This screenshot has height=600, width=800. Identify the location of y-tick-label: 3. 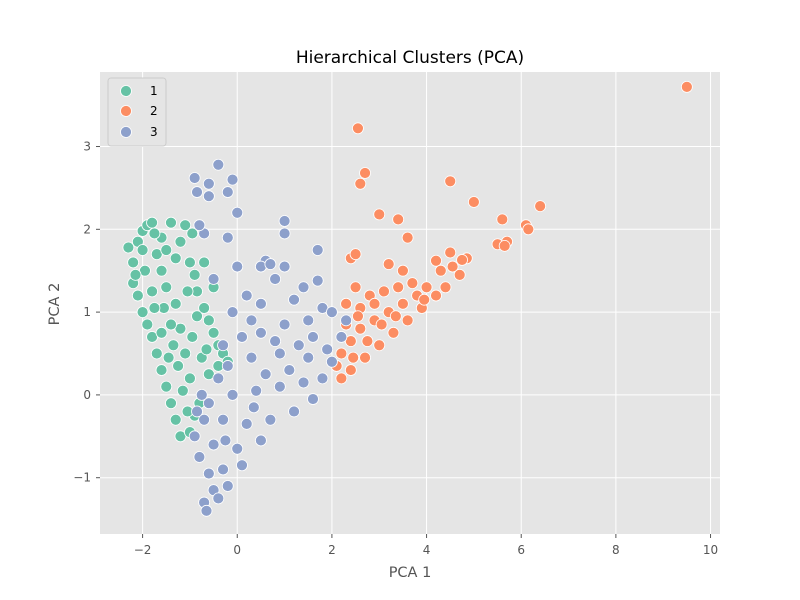
(87, 147).